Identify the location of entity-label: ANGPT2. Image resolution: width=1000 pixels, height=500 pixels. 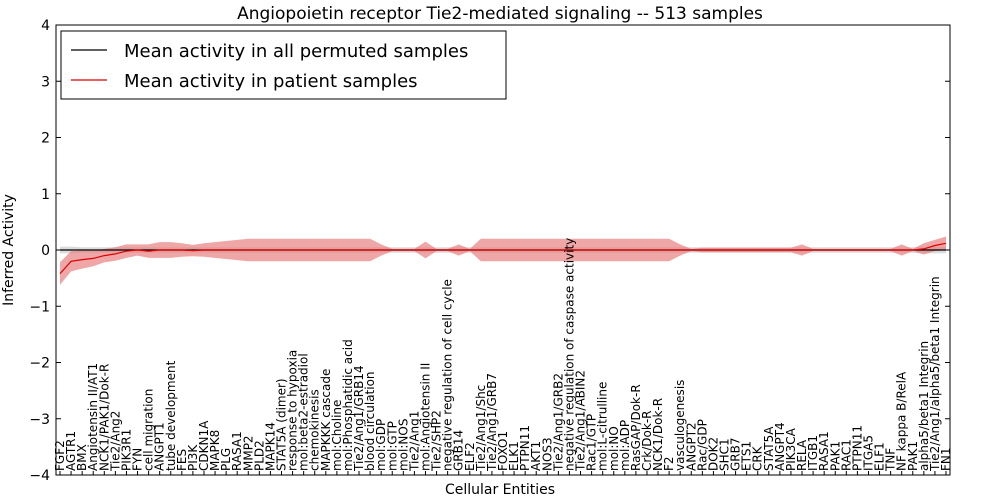
(691, 446).